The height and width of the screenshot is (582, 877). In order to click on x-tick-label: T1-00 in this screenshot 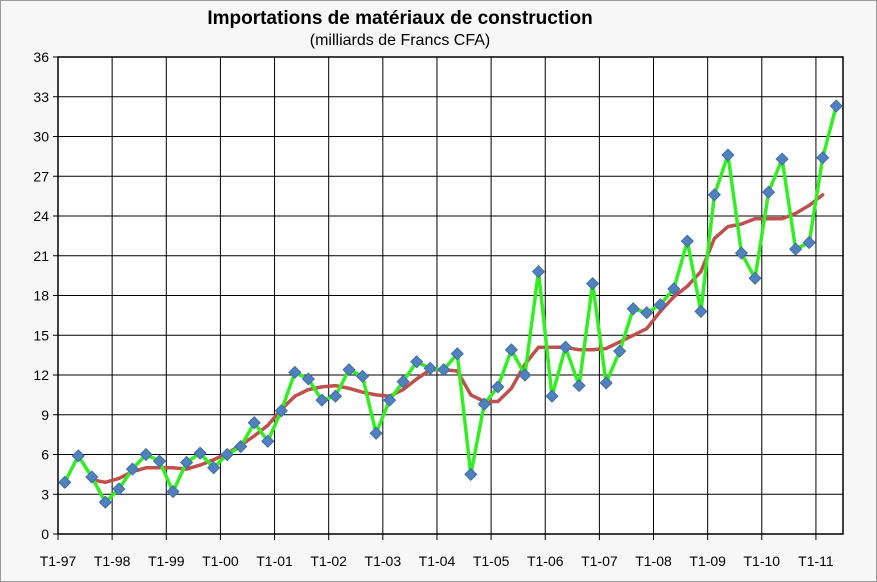, I will do `click(220, 561)`.